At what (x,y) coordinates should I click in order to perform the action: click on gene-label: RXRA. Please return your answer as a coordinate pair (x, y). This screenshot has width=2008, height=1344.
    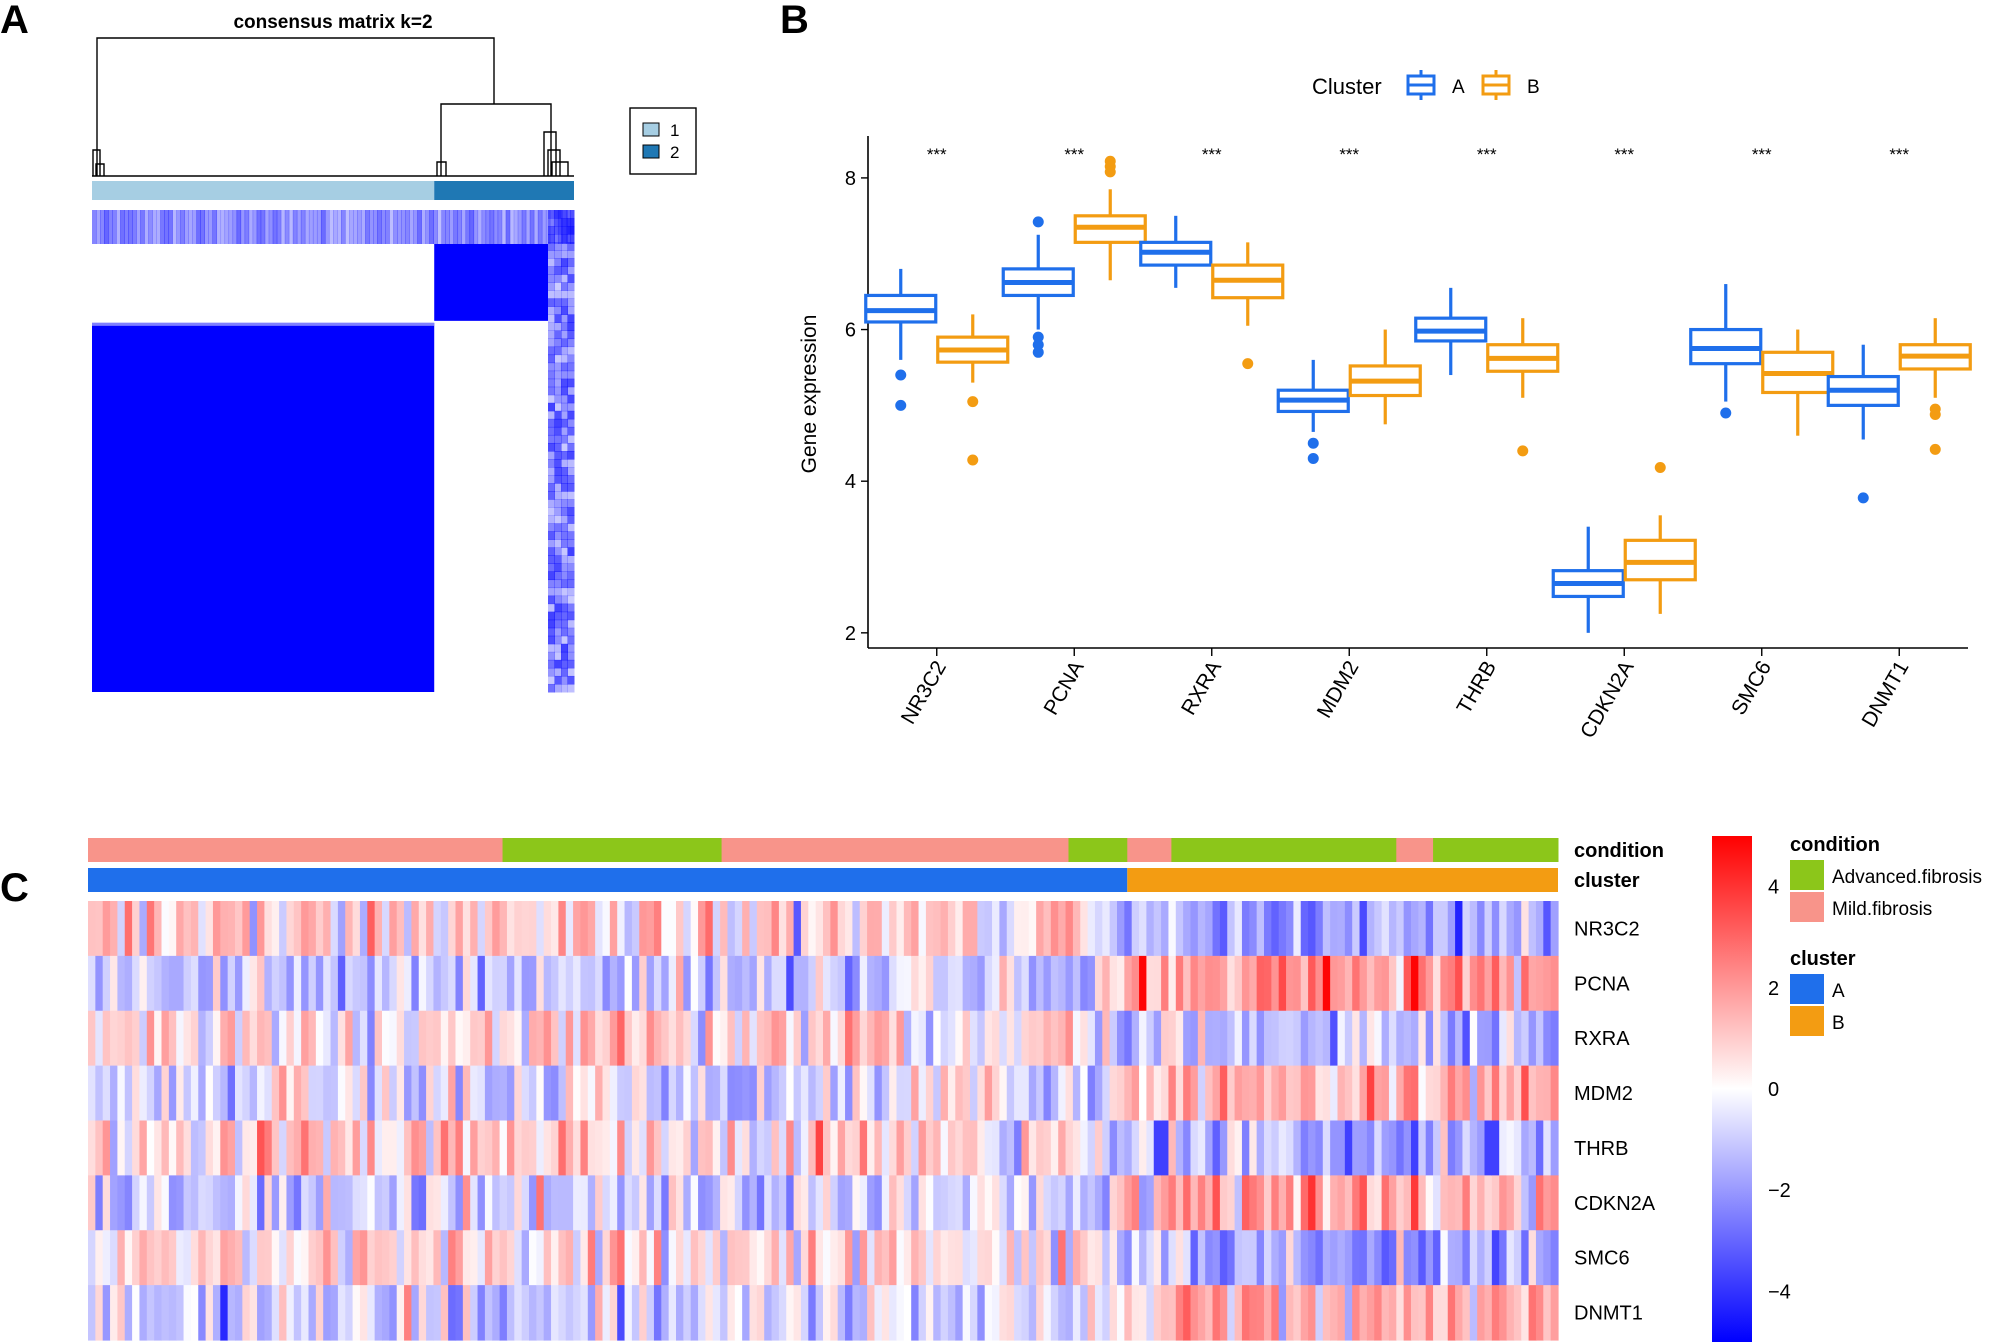
    Looking at the image, I should click on (1602, 1039).